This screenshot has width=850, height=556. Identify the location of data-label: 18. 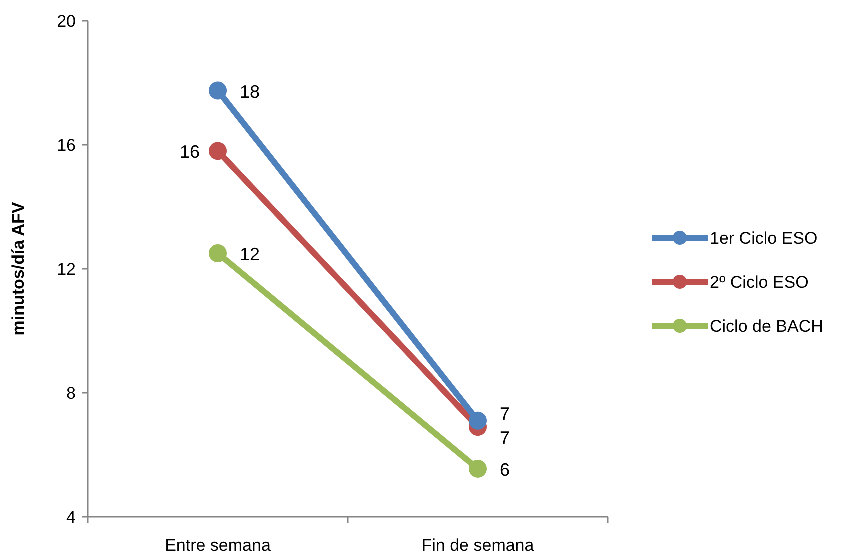
(250, 92).